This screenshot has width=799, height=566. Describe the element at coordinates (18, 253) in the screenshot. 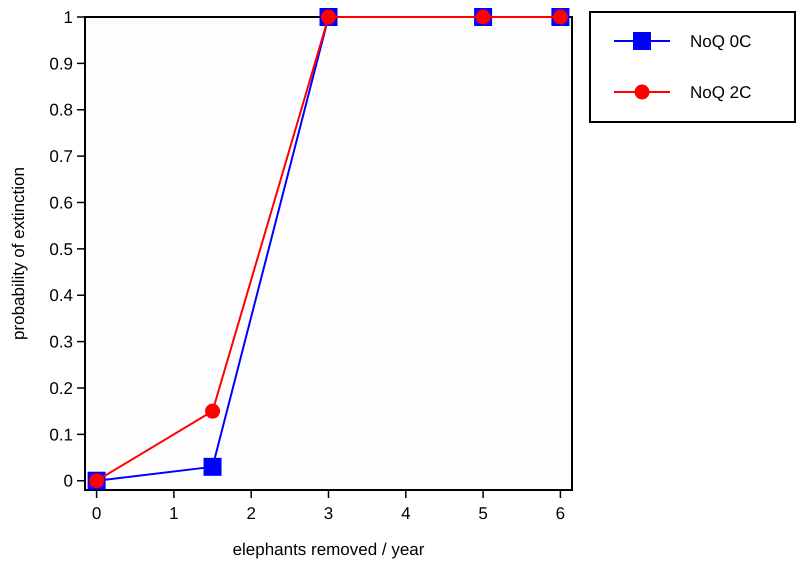

I see `y-axis-title: probability of extinction` at that location.